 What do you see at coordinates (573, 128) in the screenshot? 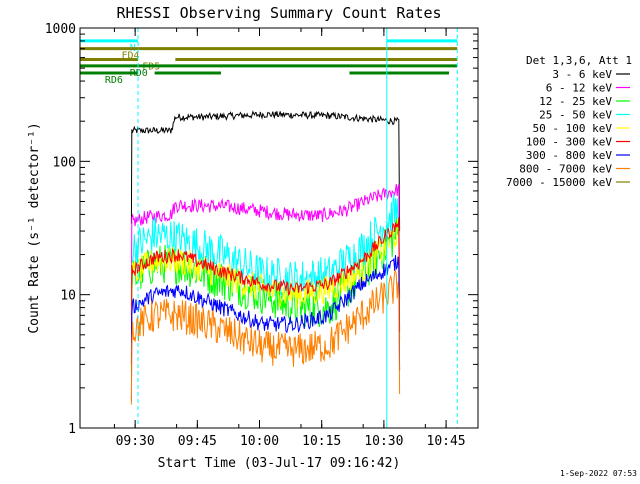
I see `legend-entry-label: 50 - 100 keV` at bounding box center [573, 128].